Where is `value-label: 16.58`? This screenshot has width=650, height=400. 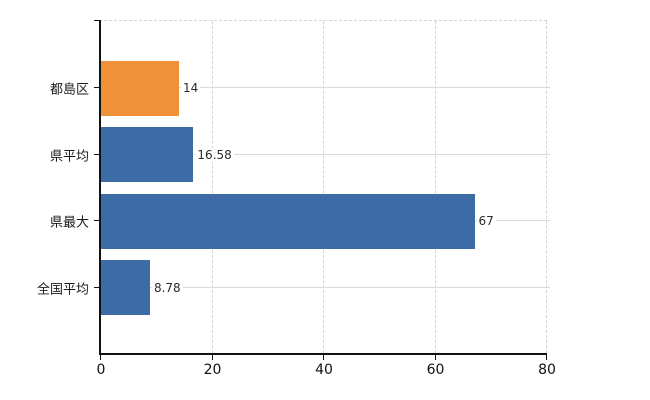 value-label: 16.58 is located at coordinates (214, 154).